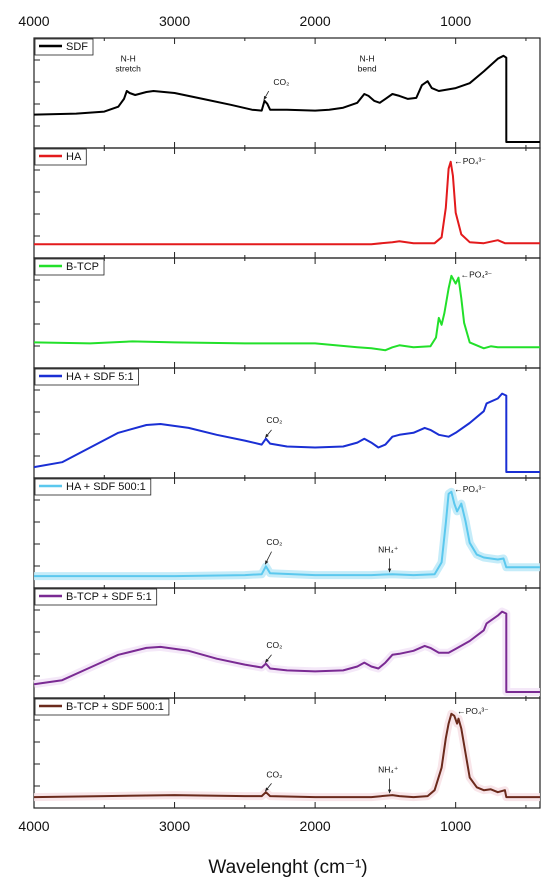 The width and height of the screenshot is (550, 896). I want to click on legend-entry: SDF, so click(64, 47).